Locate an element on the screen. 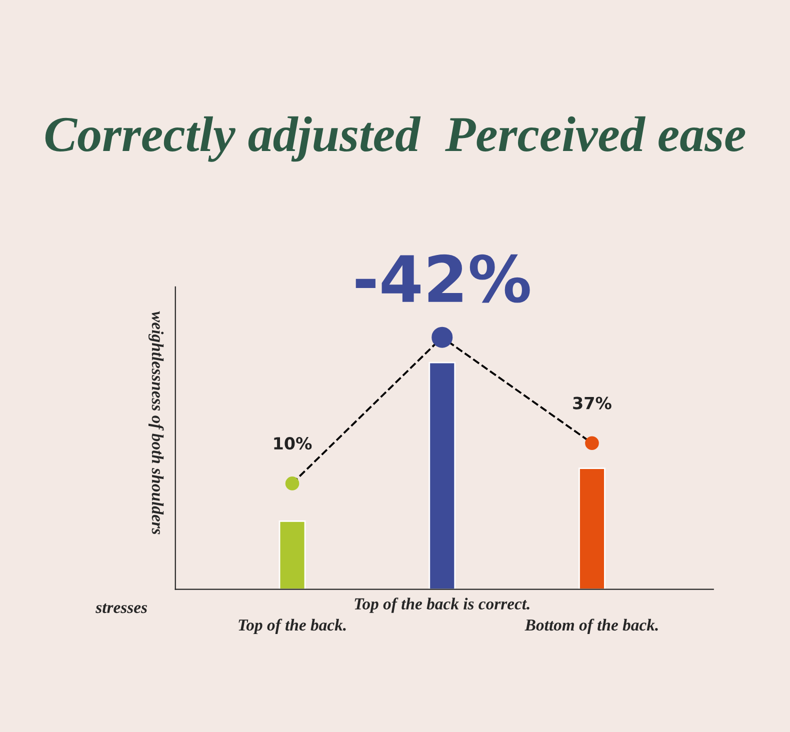 This screenshot has height=732, width=790. chart-title: Correctly adjusted Perceived ease is located at coordinates (395, 139).